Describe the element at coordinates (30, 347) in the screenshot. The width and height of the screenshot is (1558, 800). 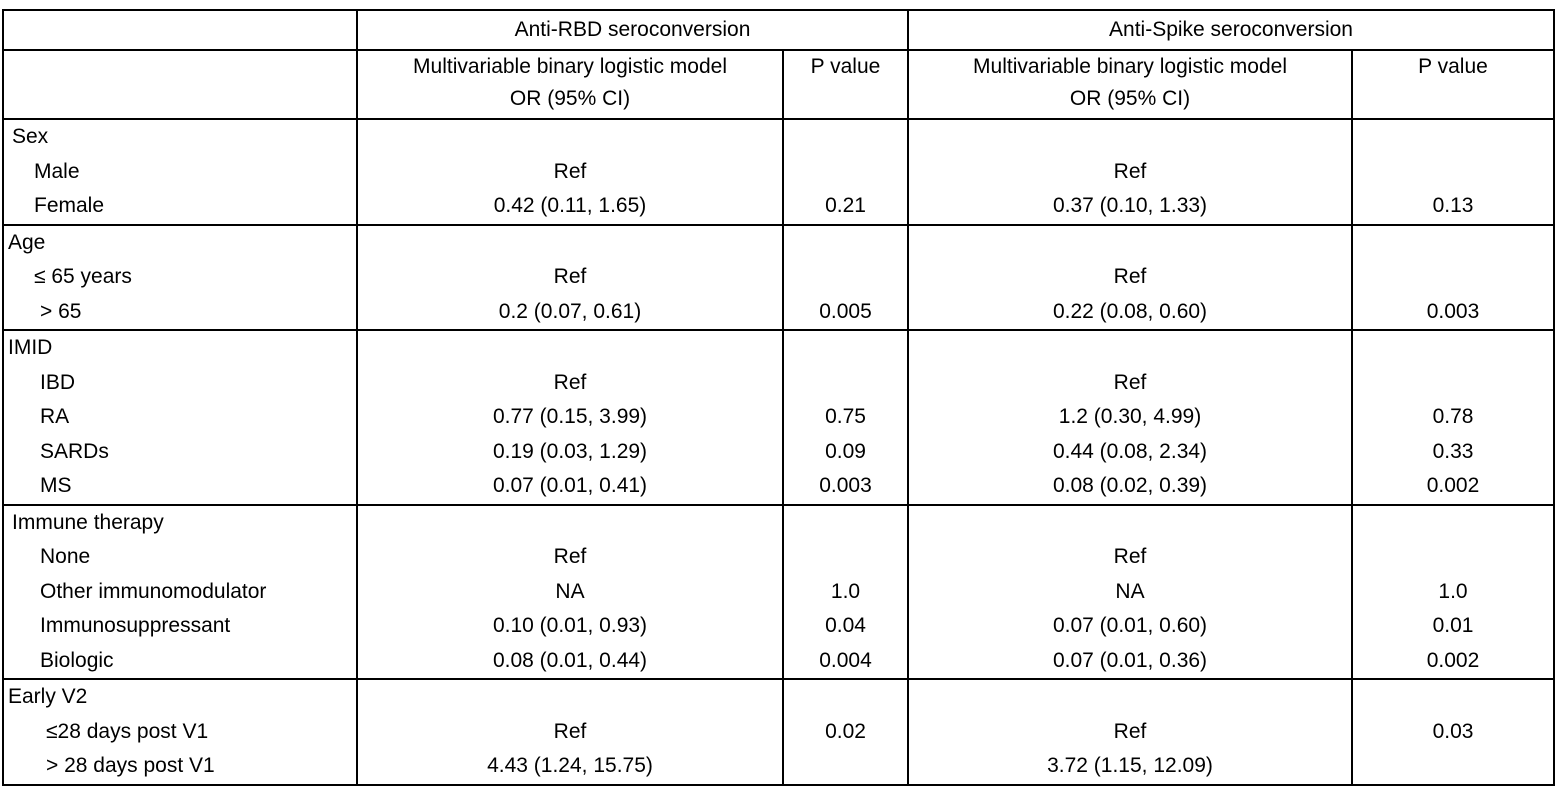
I see `section-title: IMID` at that location.